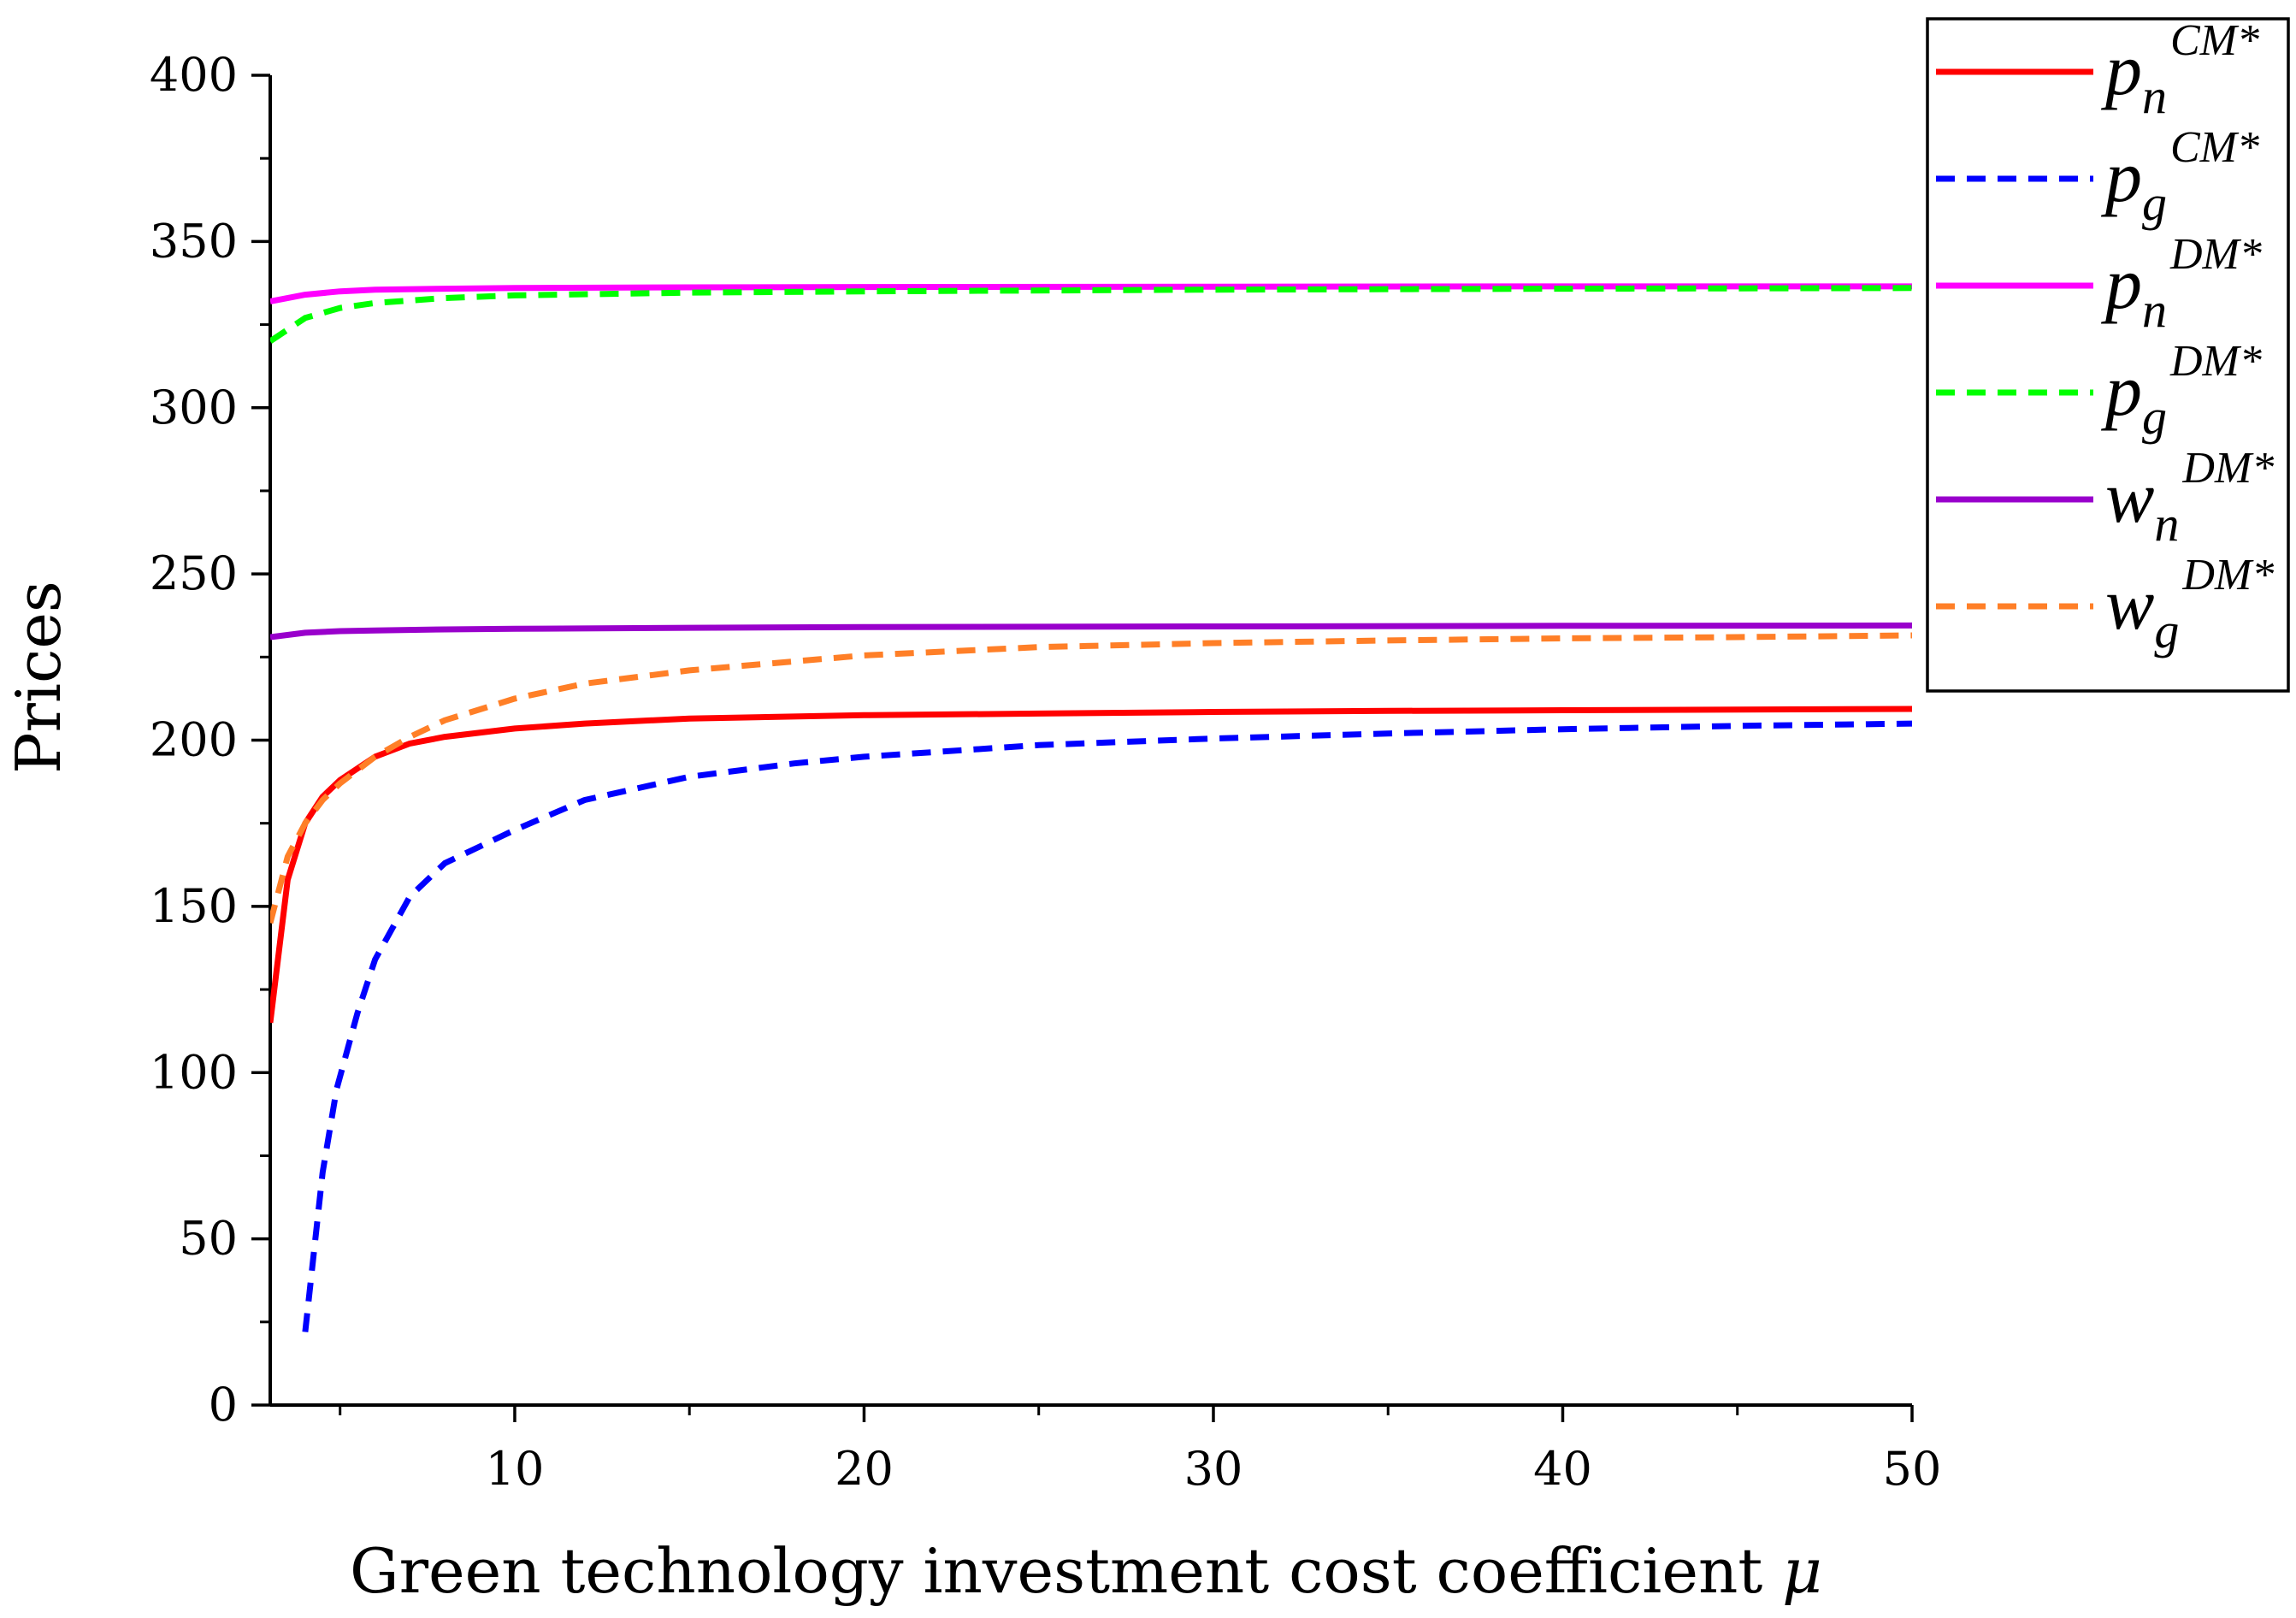 The height and width of the screenshot is (1618, 2296). Describe the element at coordinates (194, 906) in the screenshot. I see `y-tick-label: 150` at that location.